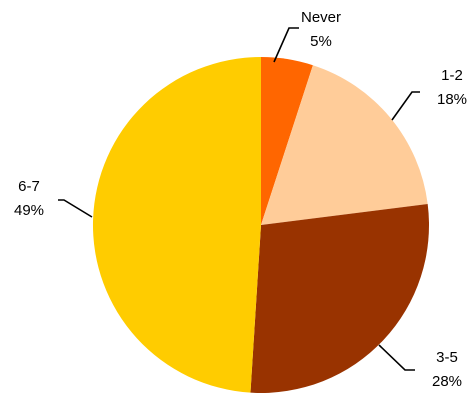 The width and height of the screenshot is (468, 396). I want to click on slice-category-label: 3-5, so click(447, 357).